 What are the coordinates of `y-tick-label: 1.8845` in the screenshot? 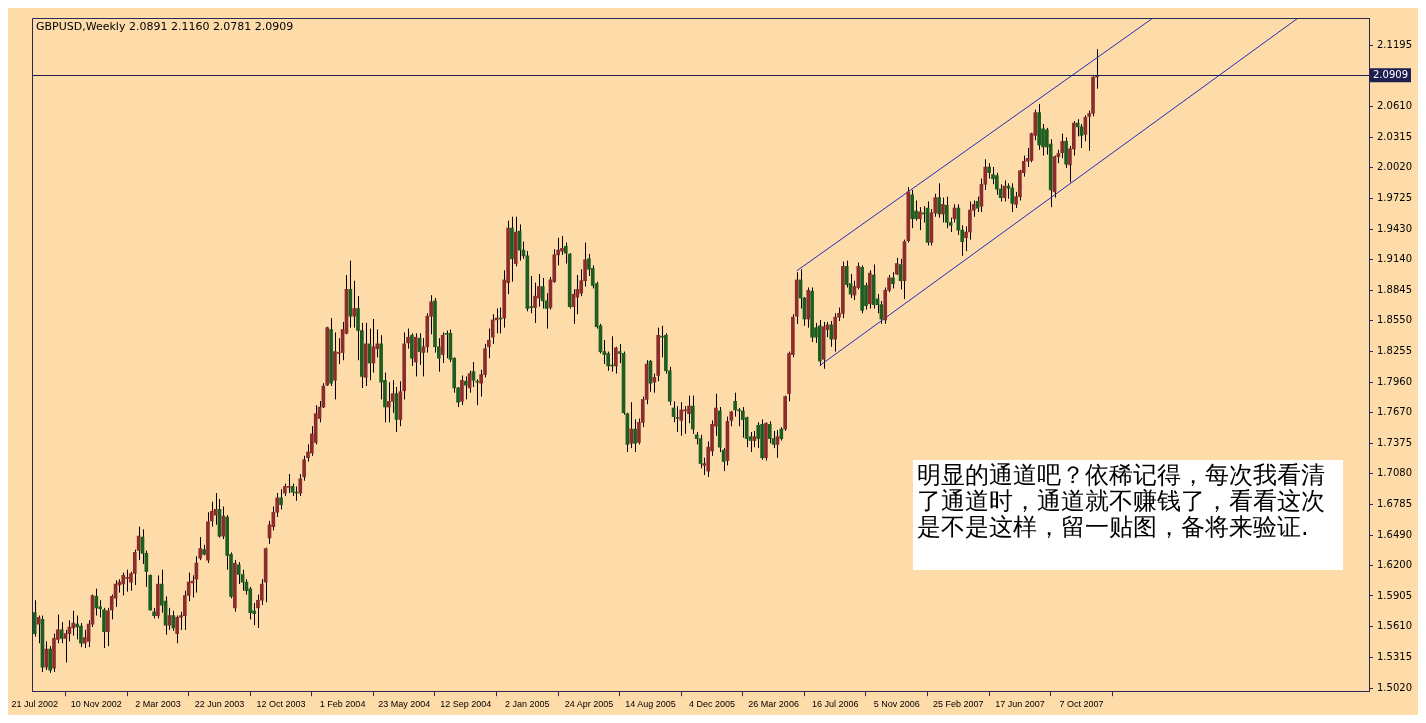 It's located at (1395, 289).